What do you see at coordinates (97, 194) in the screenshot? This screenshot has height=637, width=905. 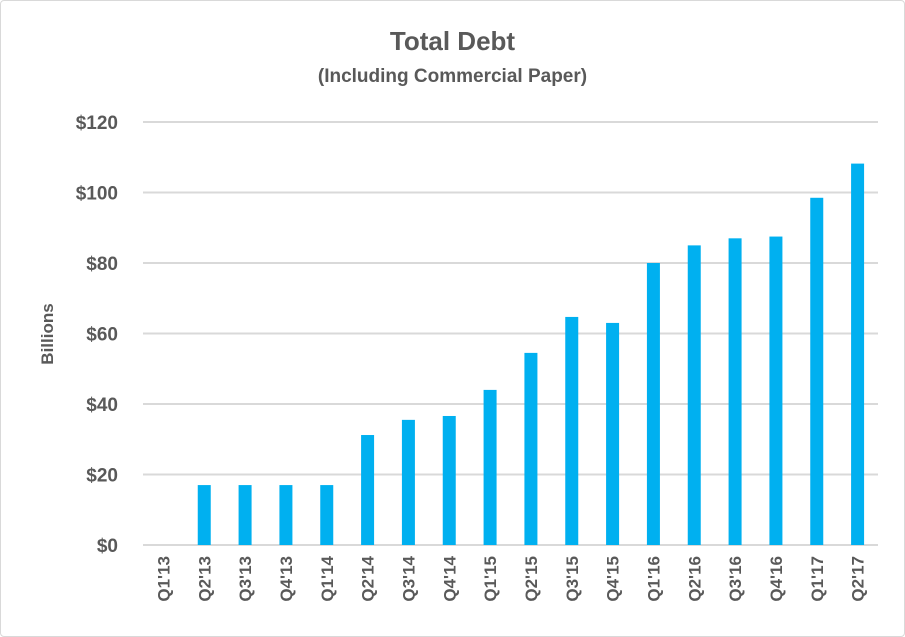 I see `y-tick-label: $100` at bounding box center [97, 194].